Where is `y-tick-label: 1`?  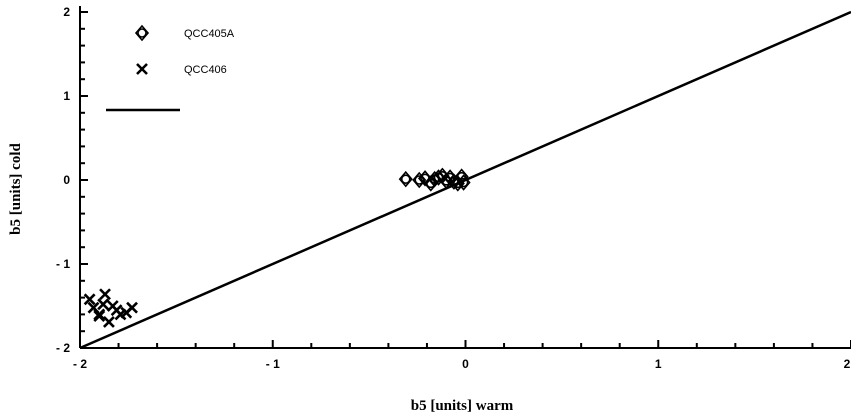
y-tick-label: 1 is located at coordinates (66, 96).